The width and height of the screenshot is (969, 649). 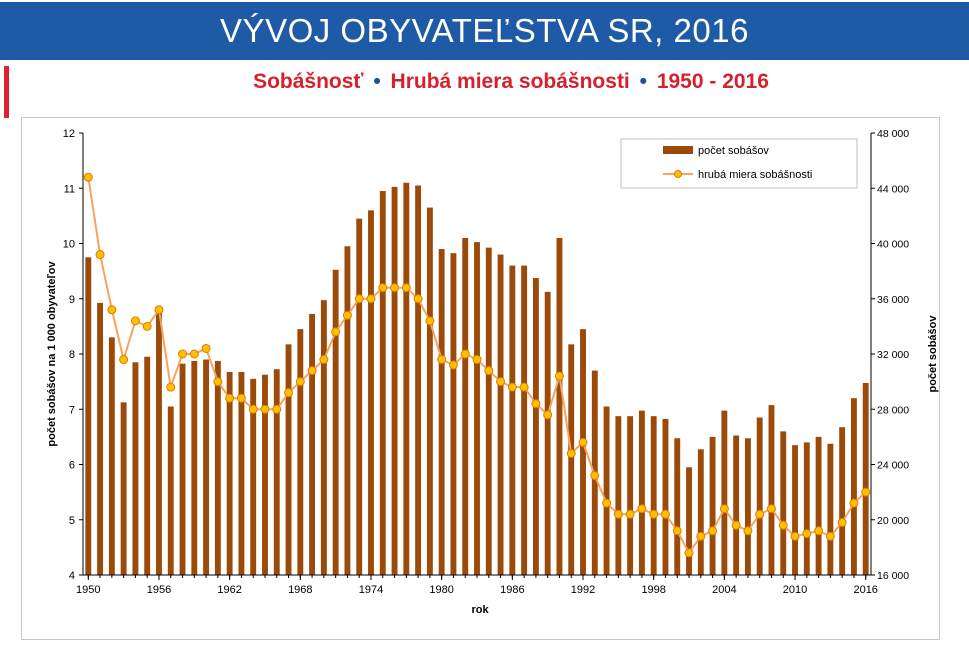 I want to click on x-tick-label: 1992, so click(x=583, y=590).